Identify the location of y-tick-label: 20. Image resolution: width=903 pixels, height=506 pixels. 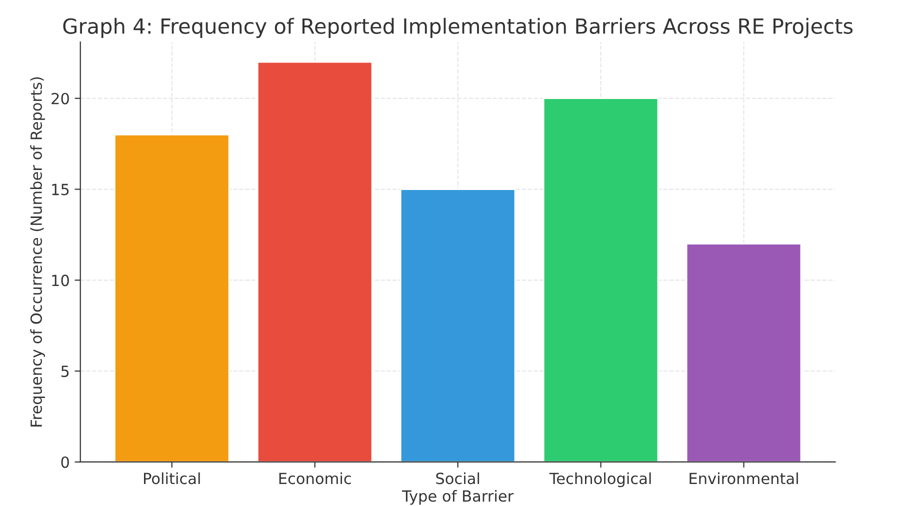
(60, 98).